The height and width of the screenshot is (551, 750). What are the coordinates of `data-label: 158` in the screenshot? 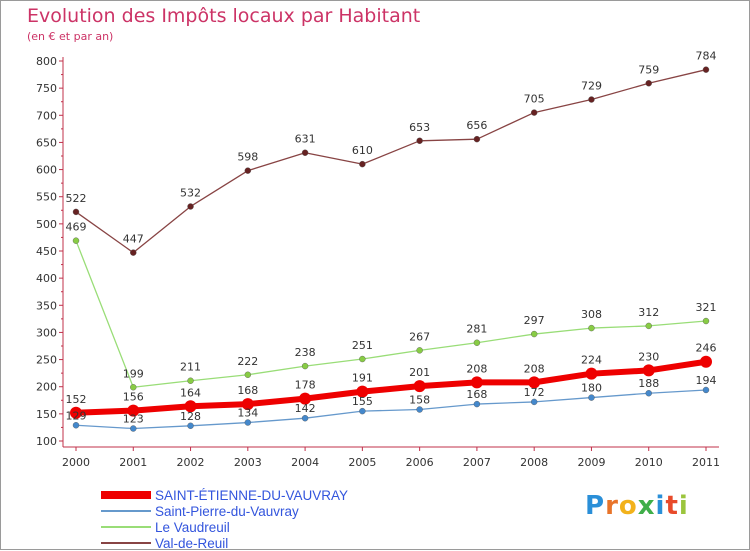 It's located at (419, 400).